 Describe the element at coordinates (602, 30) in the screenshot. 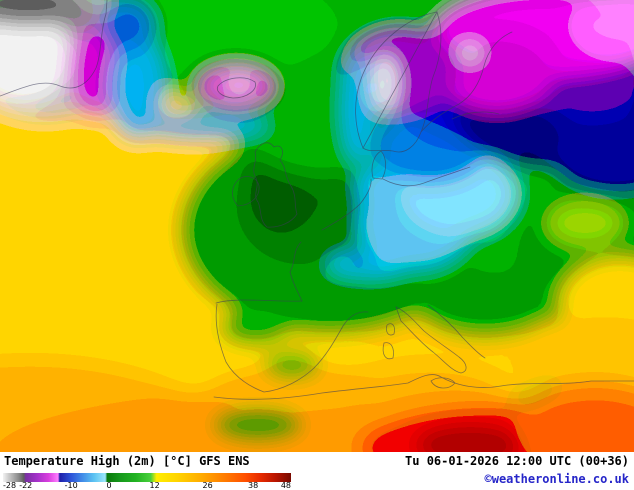

I see `region-top-right-pink` at that location.